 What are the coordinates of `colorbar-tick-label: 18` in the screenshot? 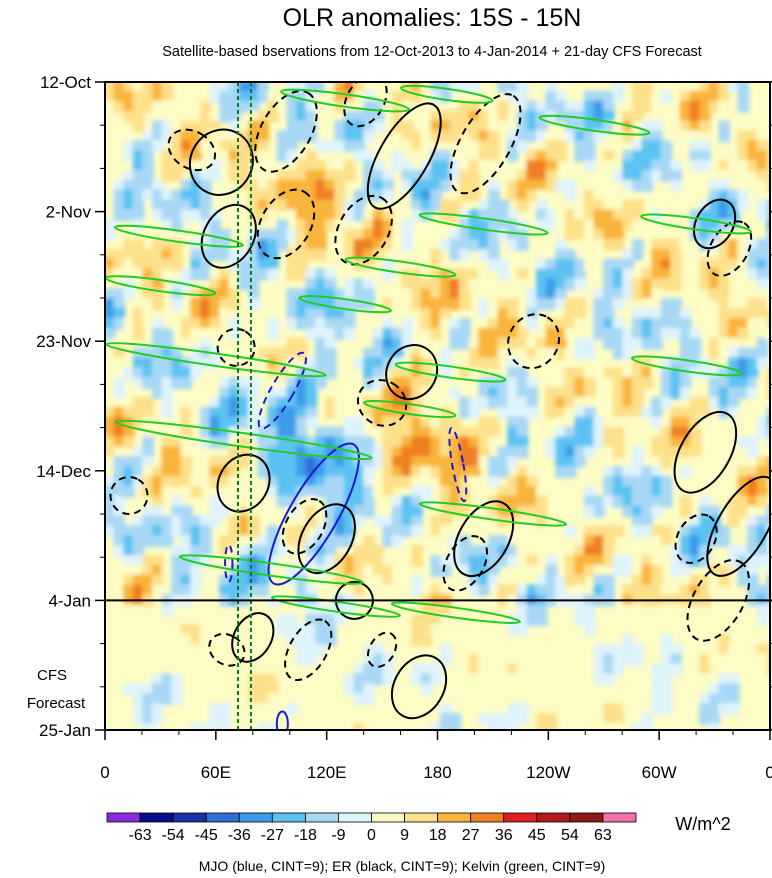 It's located at (438, 835).